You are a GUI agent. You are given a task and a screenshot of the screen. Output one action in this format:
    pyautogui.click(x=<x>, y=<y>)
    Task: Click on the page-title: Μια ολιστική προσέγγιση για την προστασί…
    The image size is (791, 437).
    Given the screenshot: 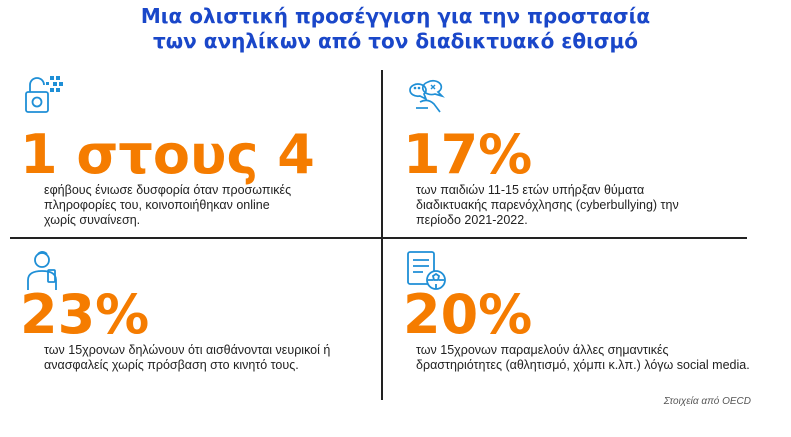 What is the action you would take?
    pyautogui.click(x=395, y=29)
    